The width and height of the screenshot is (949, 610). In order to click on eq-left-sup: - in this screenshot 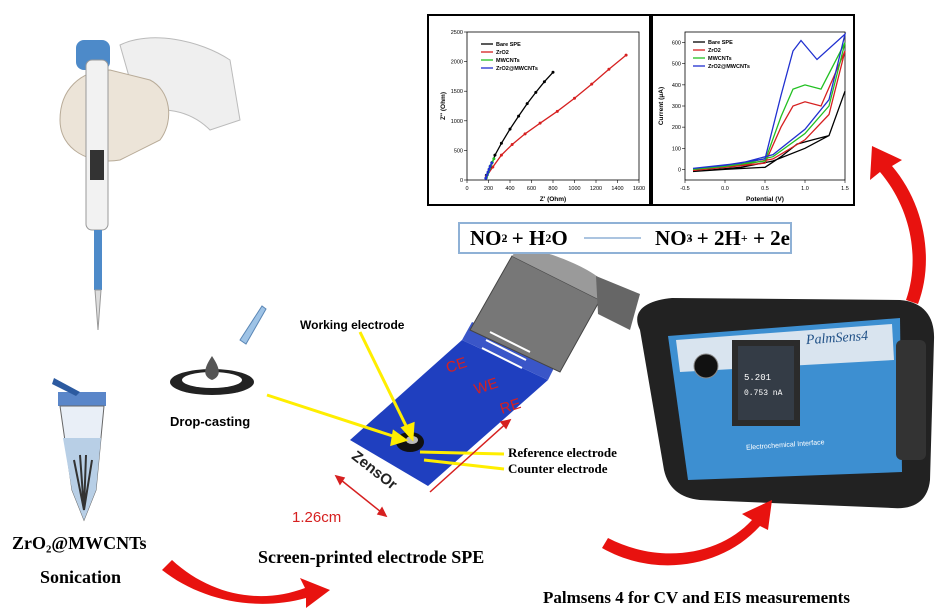, I will do `click(504, 237)`.